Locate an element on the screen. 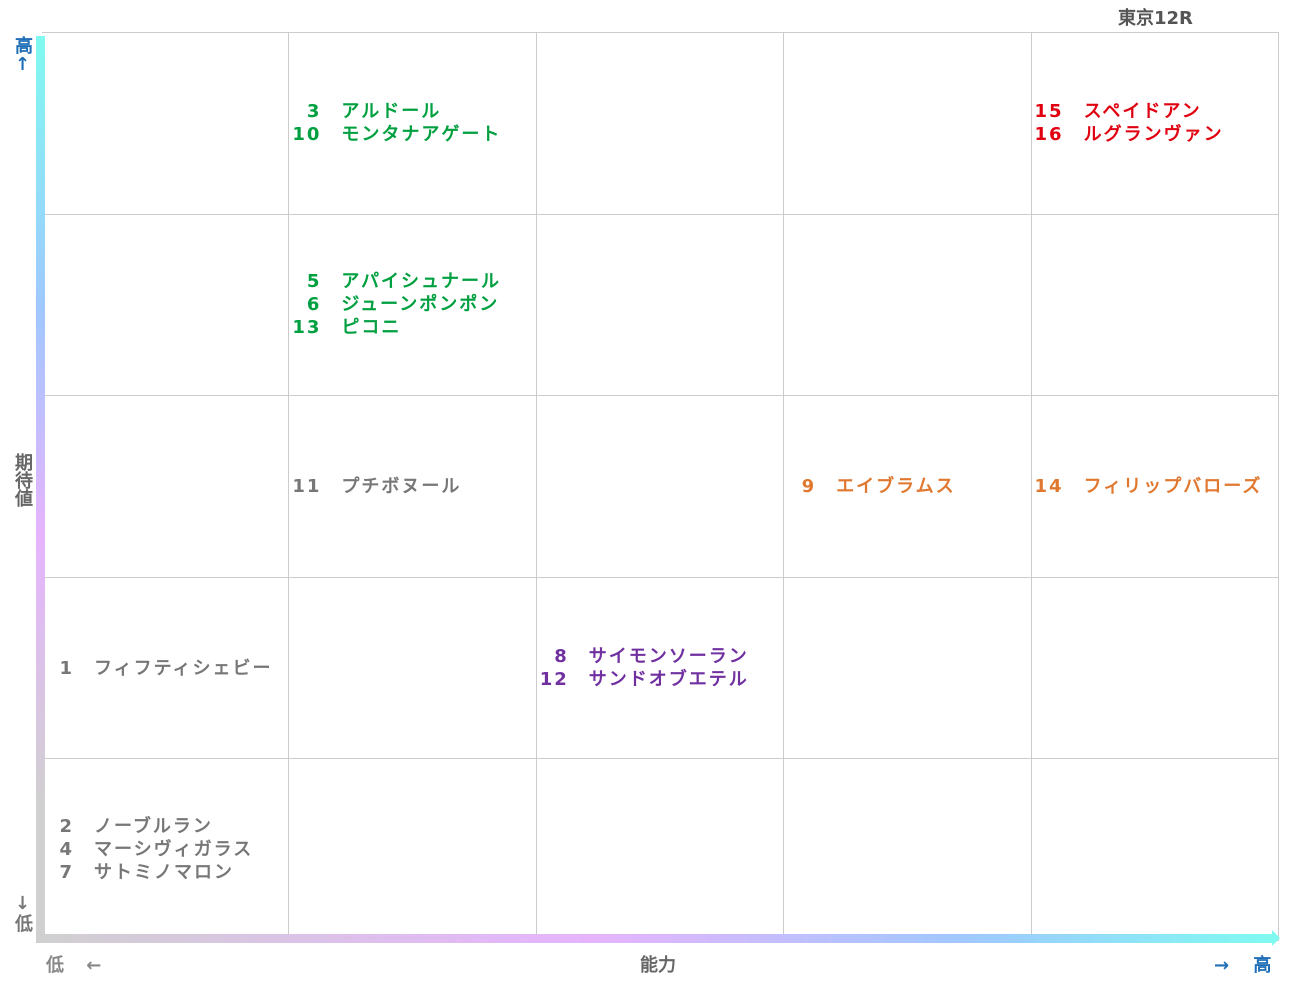 The image size is (1291, 983). cell: 3 アルドール 10 モンタナアゲート is located at coordinates (413, 124).